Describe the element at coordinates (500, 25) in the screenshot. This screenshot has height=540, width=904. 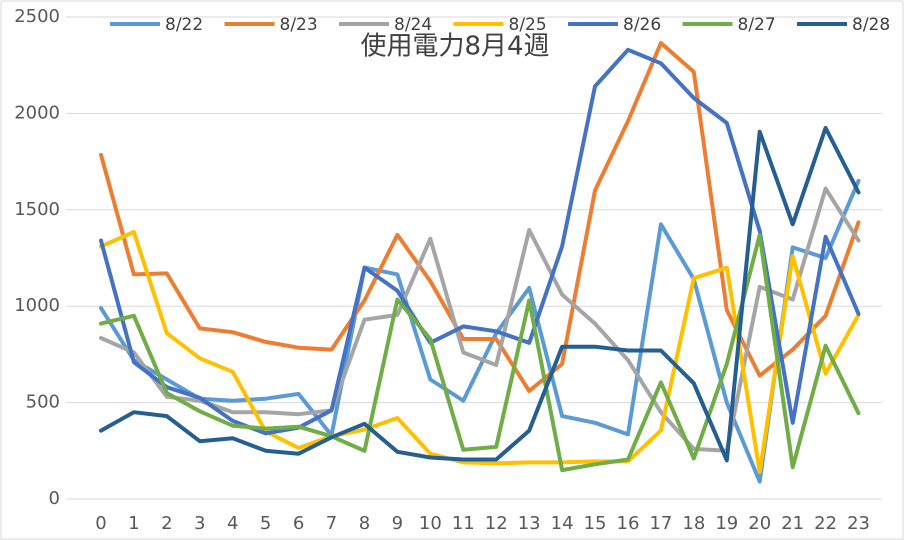
I see `legend: 8/22 8/23 8/24 8/25 8/26 8/27 8/28` at that location.